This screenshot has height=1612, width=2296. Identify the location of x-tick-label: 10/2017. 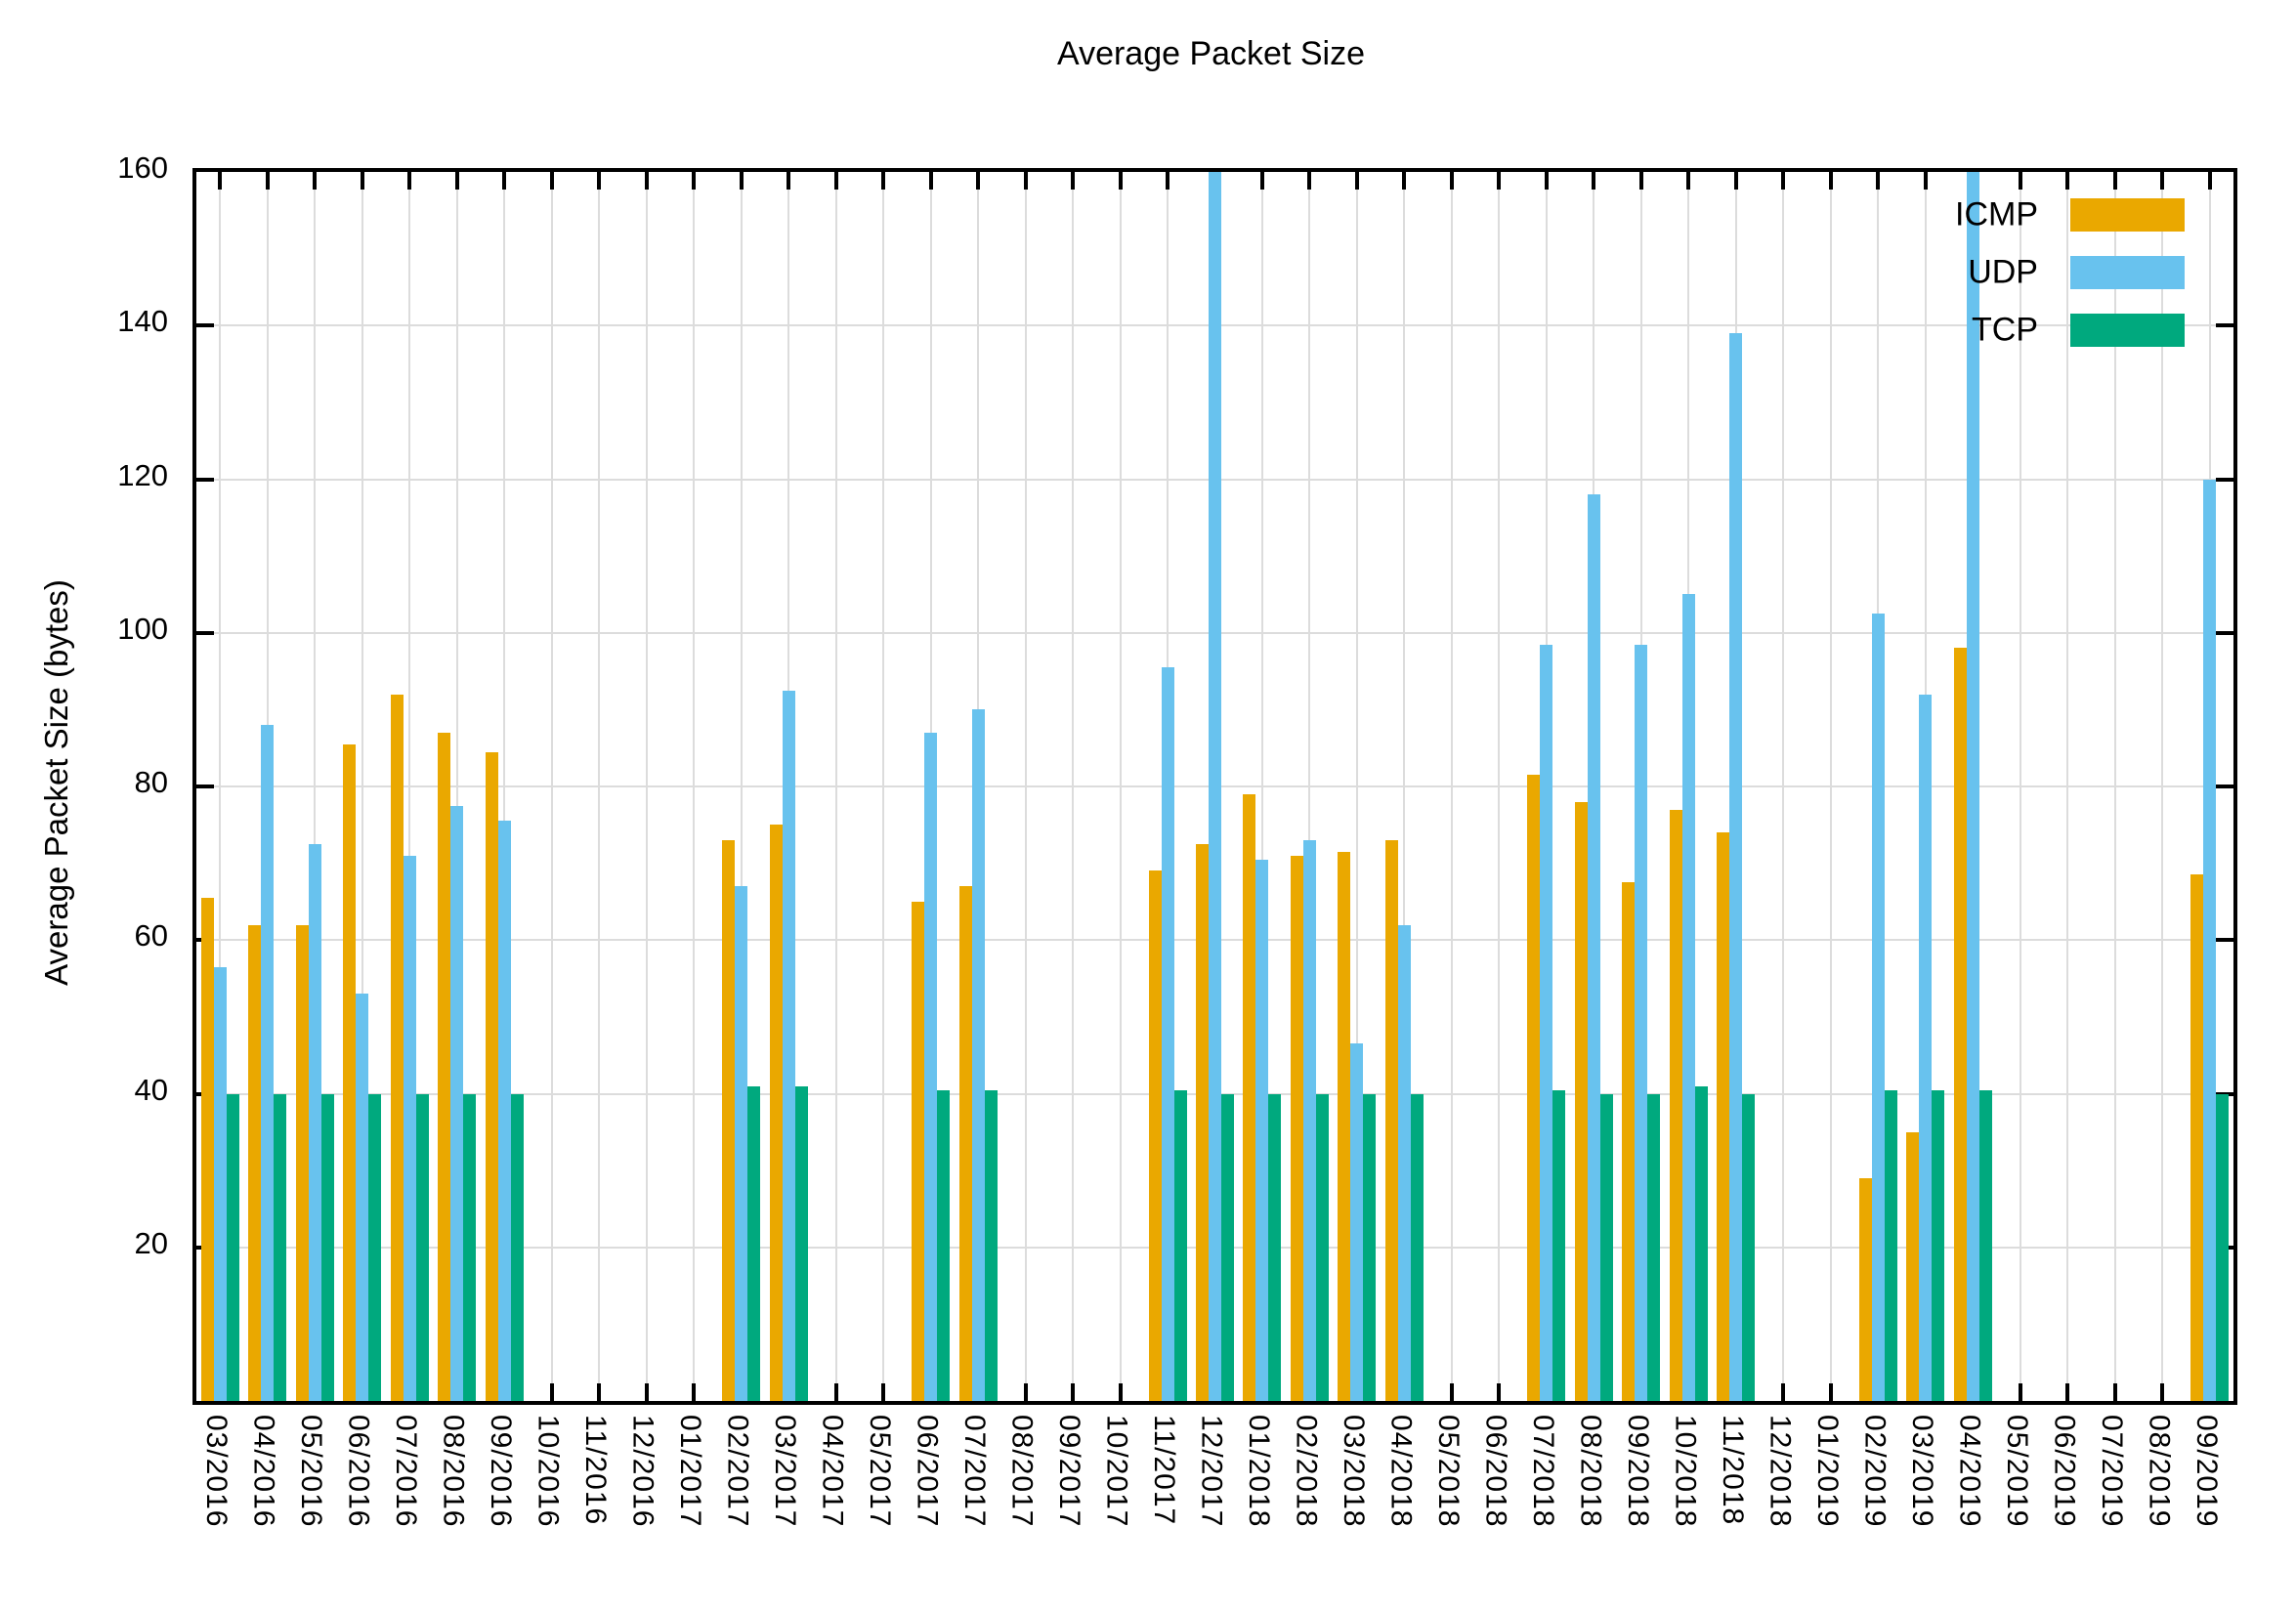
(1116, 1471).